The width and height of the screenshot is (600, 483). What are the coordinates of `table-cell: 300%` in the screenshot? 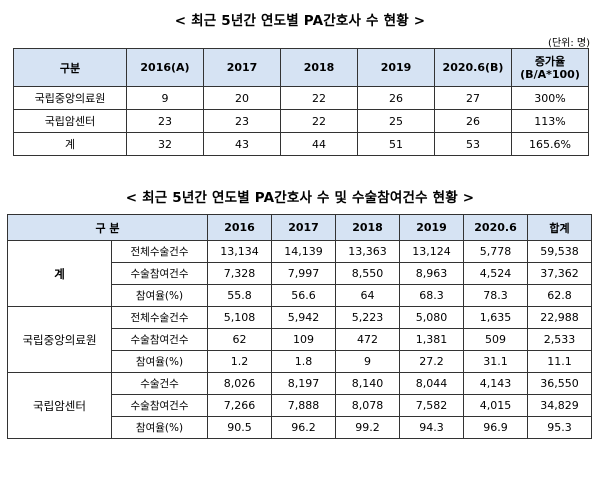 It's located at (550, 98).